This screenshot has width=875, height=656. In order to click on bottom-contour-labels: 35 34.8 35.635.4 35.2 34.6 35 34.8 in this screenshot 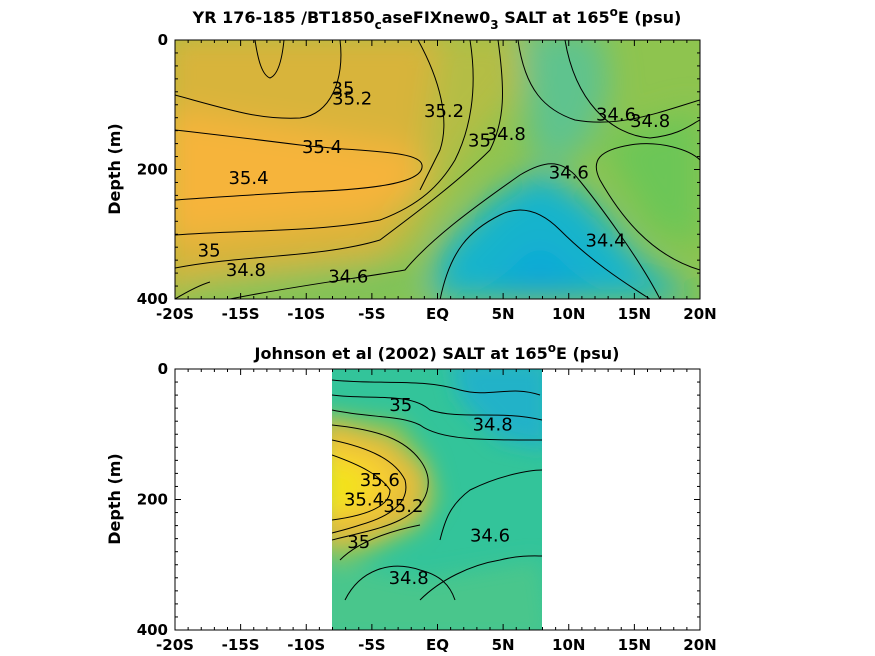, I will do `click(428, 492)`.